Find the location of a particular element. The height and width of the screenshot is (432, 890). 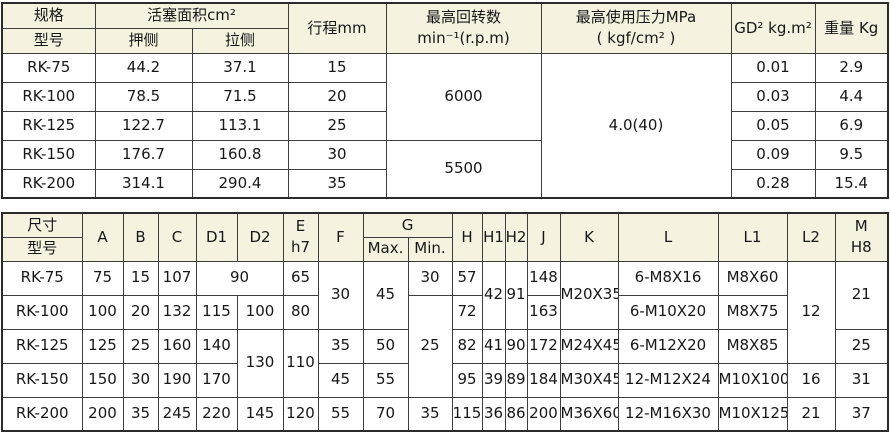

dim-cell-j: 148 is located at coordinates (543, 278).